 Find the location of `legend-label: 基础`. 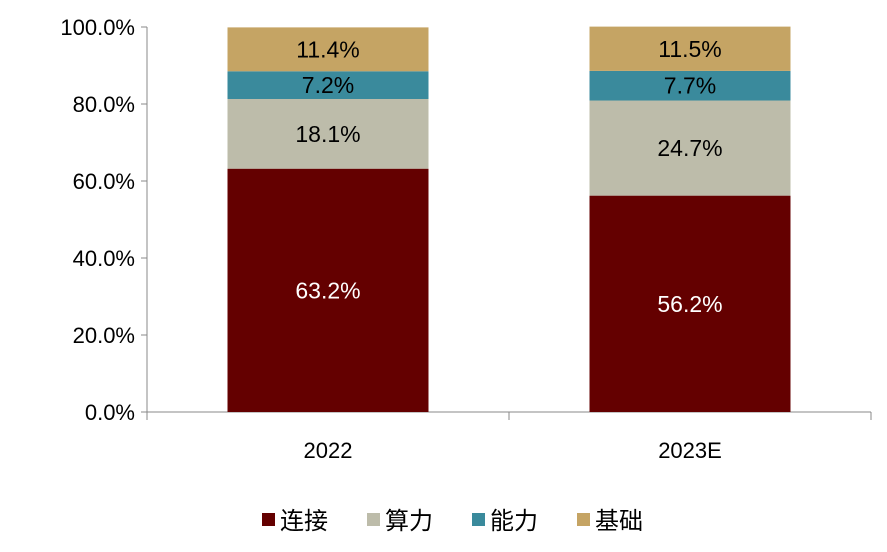

legend-label: 基础 is located at coordinates (619, 521).